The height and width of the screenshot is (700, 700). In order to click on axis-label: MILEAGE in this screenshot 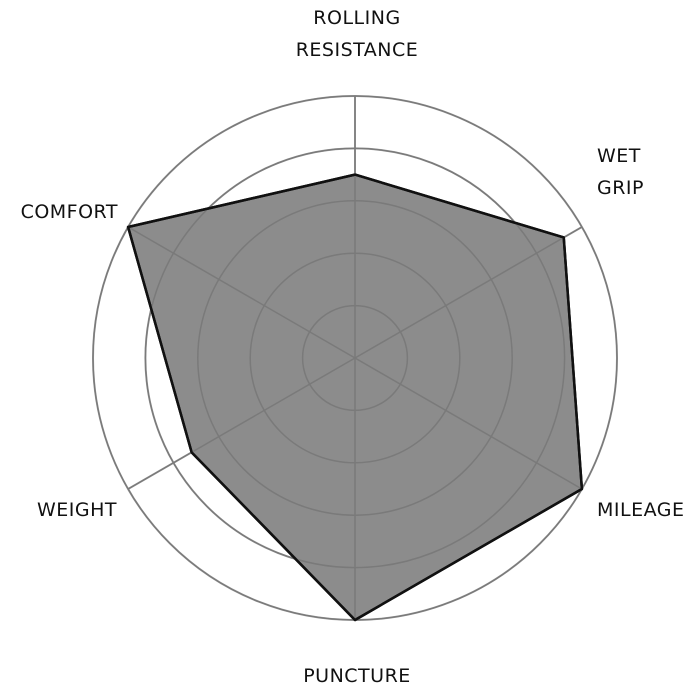, I will do `click(641, 510)`.